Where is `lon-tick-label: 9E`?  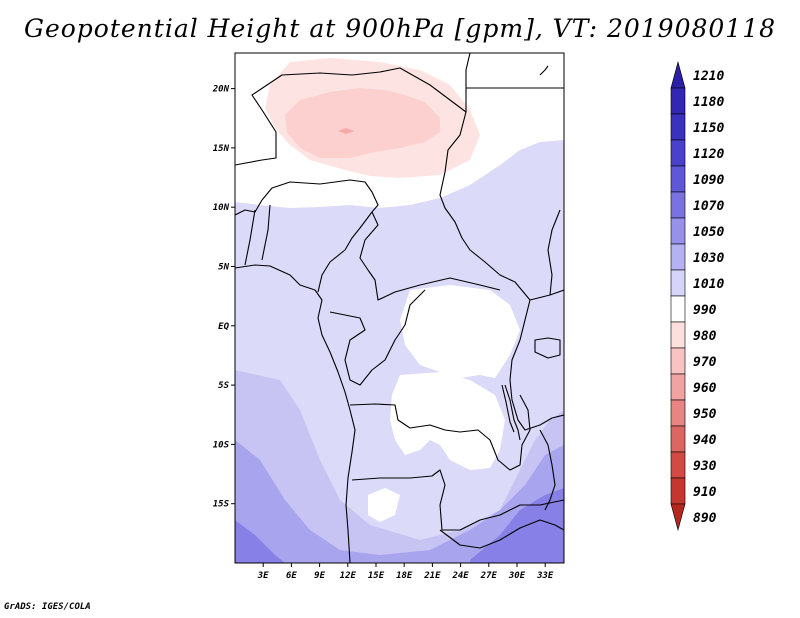 lon-tick-label: 9E is located at coordinates (319, 576).